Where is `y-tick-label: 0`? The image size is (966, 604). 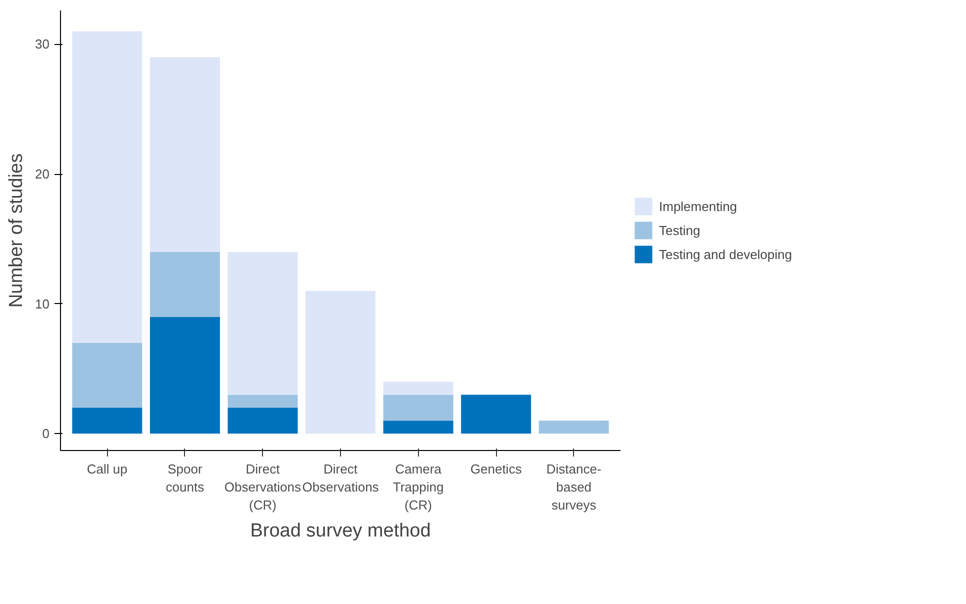
y-tick-label: 0 is located at coordinates (46, 434).